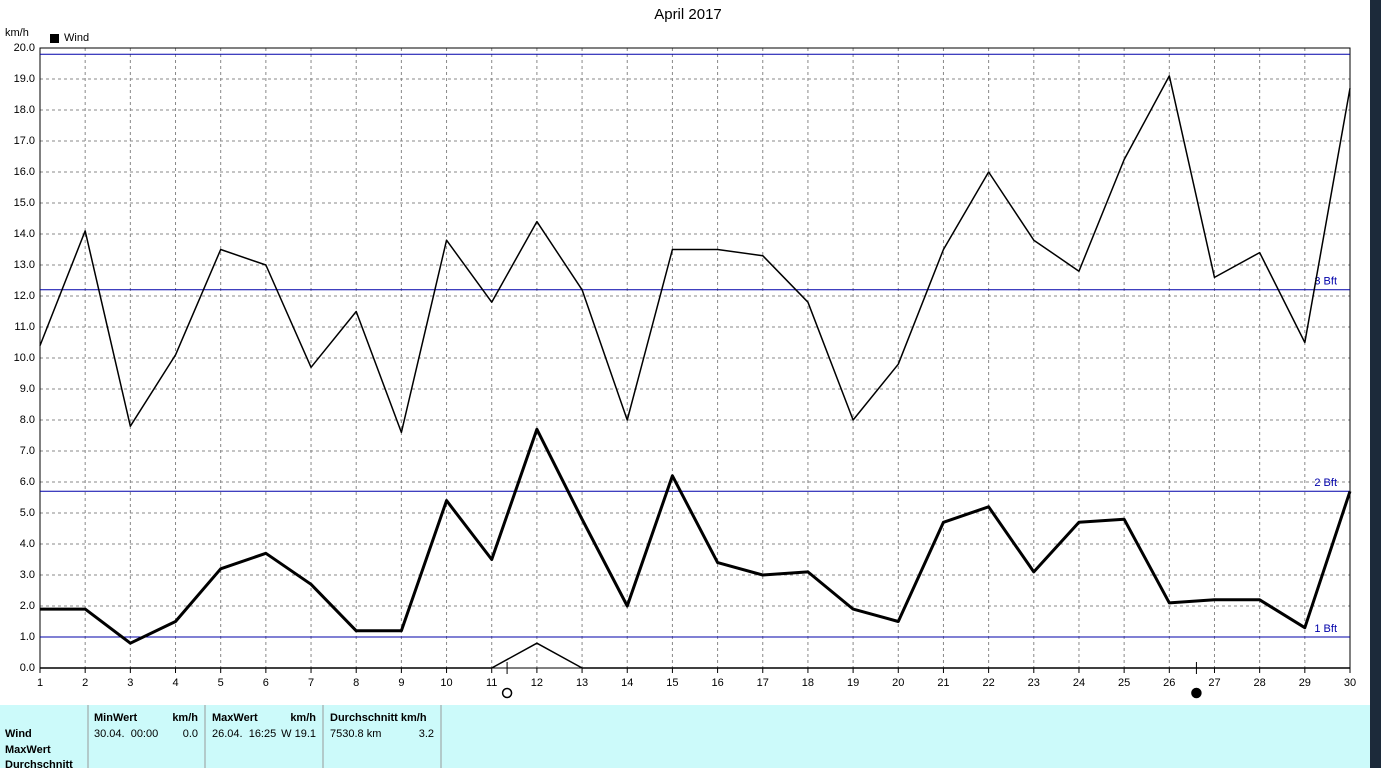 This screenshot has height=768, width=1381. What do you see at coordinates (298, 734) in the screenshot?
I see `cell: W 19.1` at bounding box center [298, 734].